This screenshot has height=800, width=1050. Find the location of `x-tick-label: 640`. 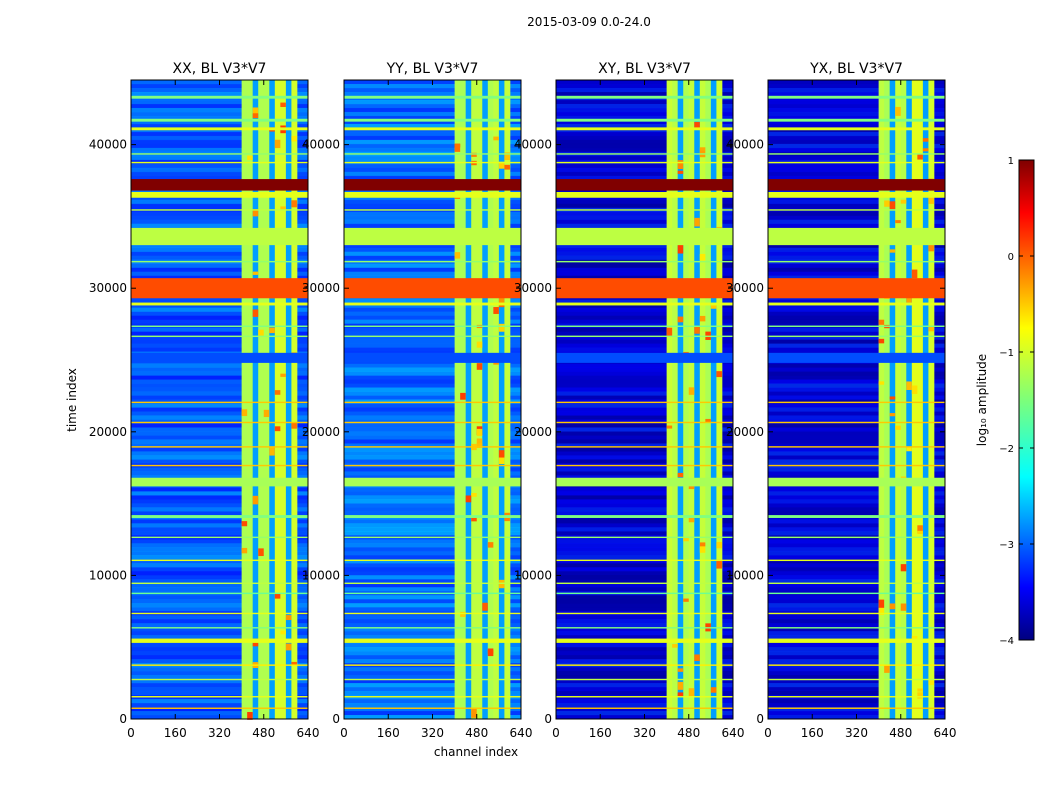

x-tick-label: 640 is located at coordinates (521, 733).